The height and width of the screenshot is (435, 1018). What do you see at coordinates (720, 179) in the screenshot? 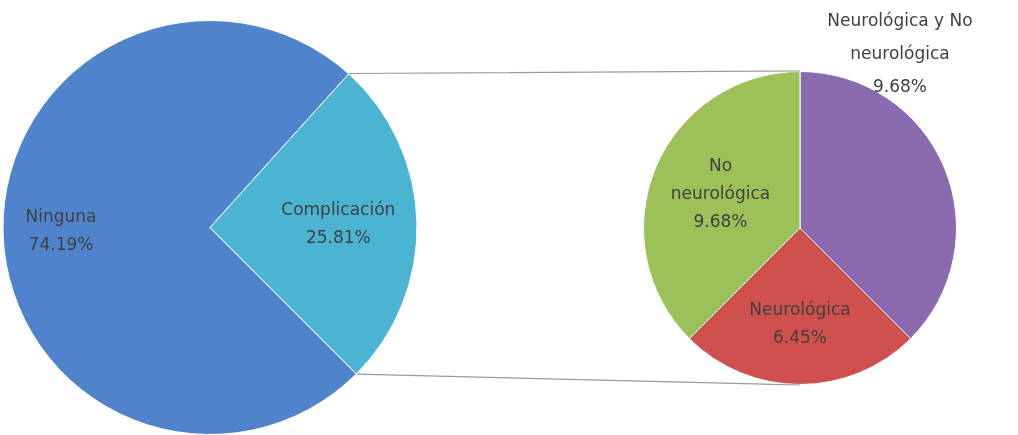
I see `slice-label: No neurológica` at bounding box center [720, 179].